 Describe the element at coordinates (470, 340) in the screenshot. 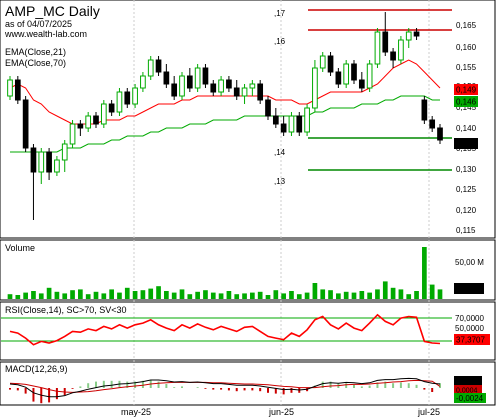

I see `rsi-badge: 37,3707` at that location.